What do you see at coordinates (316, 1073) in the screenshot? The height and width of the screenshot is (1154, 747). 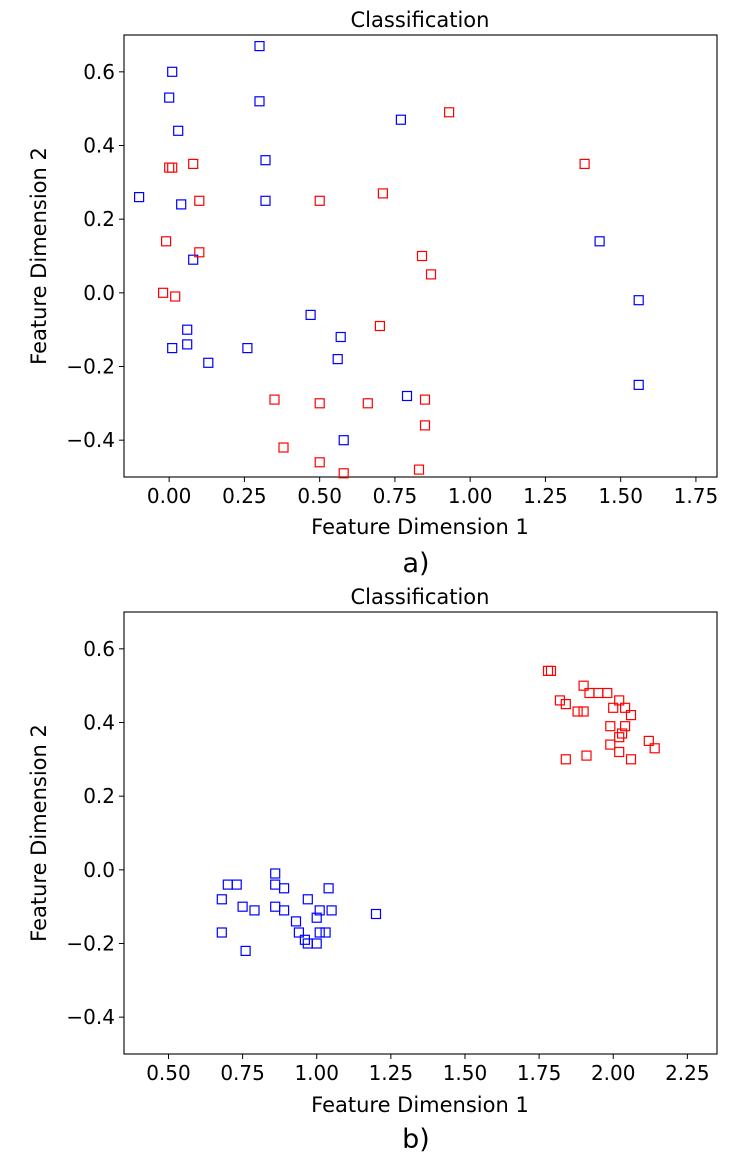 I see `x-tick-label-b: 1.00` at bounding box center [316, 1073].